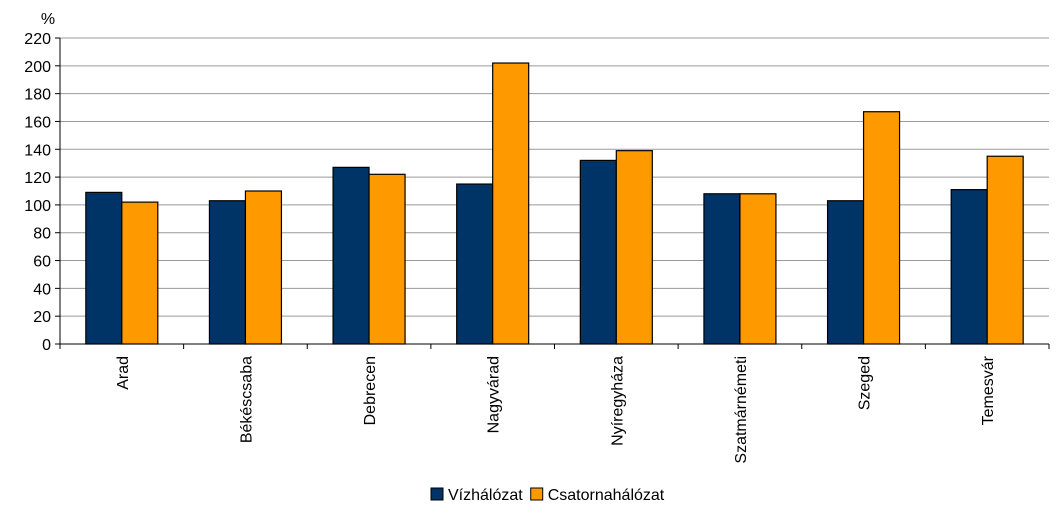  What do you see at coordinates (48, 19) in the screenshot?
I see `y-axis-unit-label: %` at bounding box center [48, 19].